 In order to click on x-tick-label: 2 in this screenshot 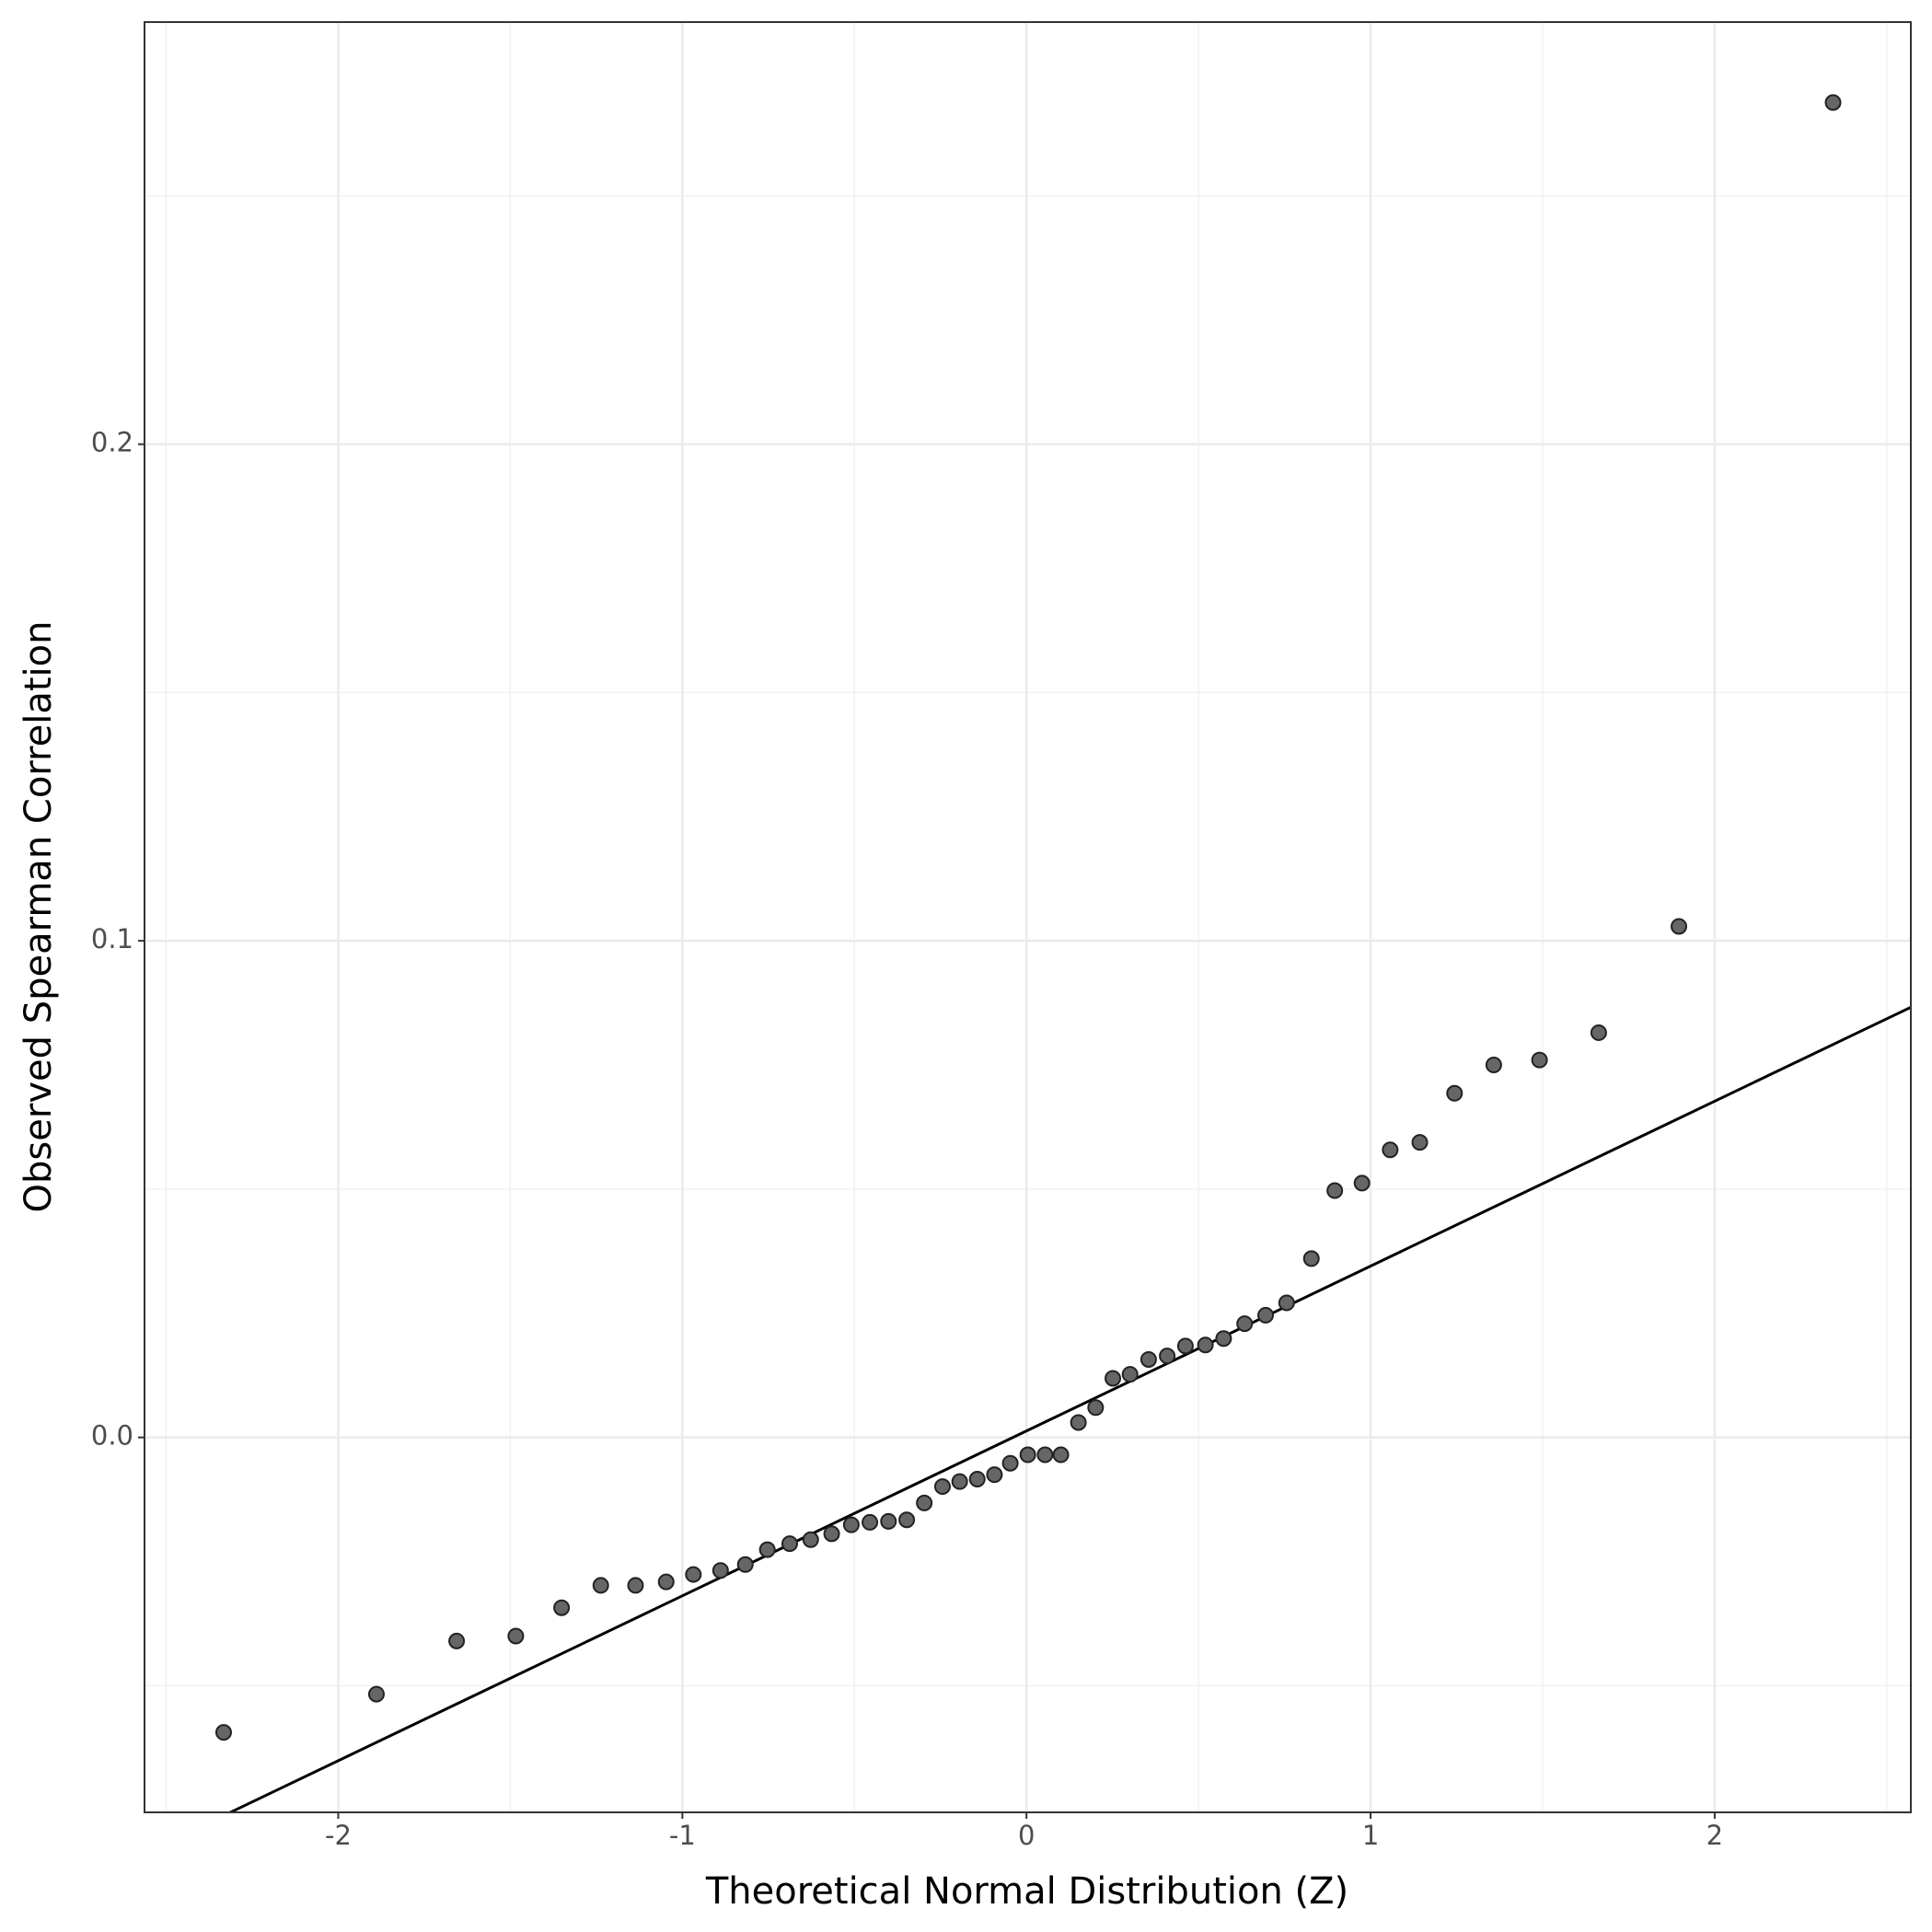, I will do `click(1715, 1836)`.